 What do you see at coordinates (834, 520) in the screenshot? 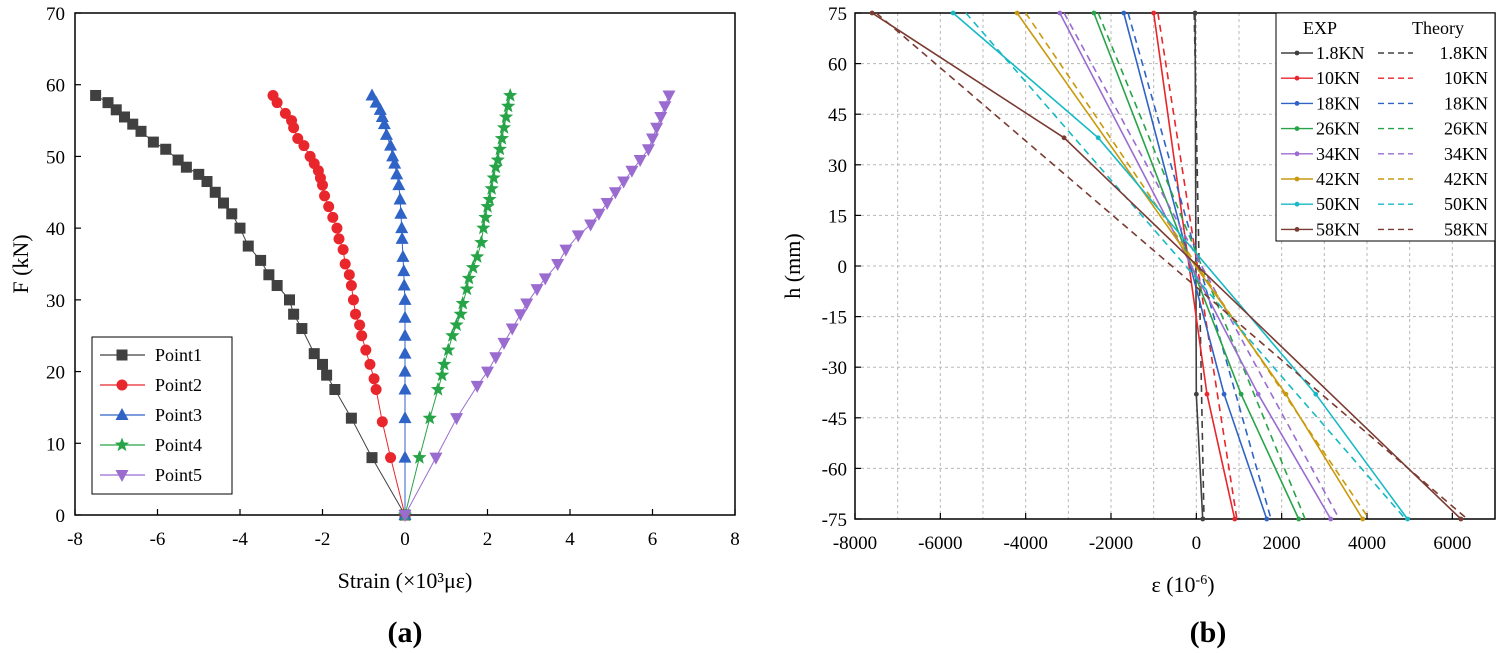
I see `chart-b-ytick-label: -75` at bounding box center [834, 520].